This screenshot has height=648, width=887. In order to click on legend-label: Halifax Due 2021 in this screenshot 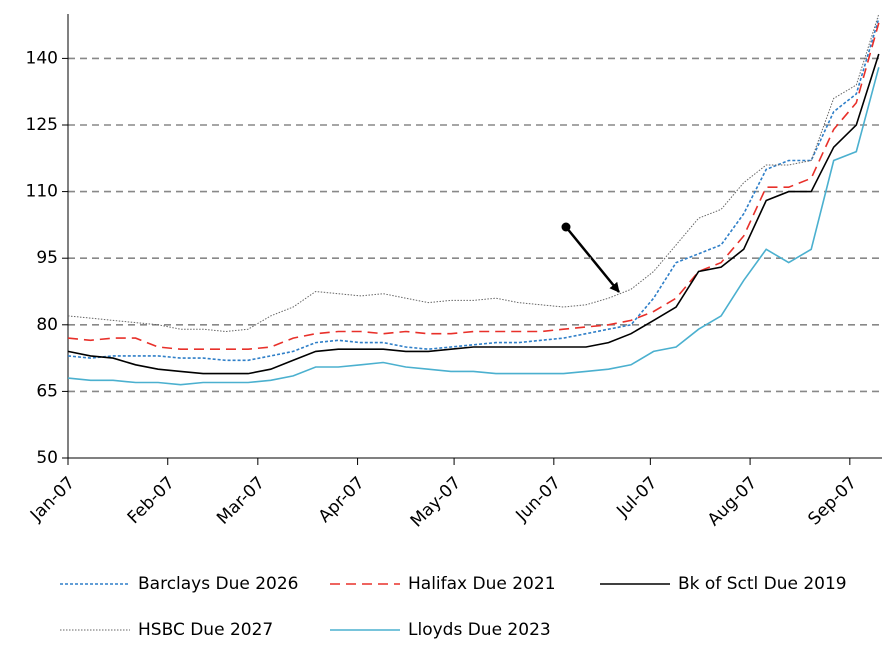, I will do `click(482, 584)`.